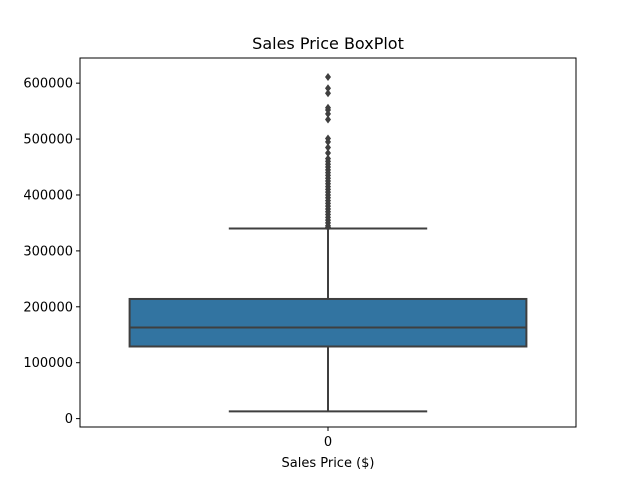 Image resolution: width=640 pixels, height=480 pixels. I want to click on x-tick-label: 0, so click(328, 442).